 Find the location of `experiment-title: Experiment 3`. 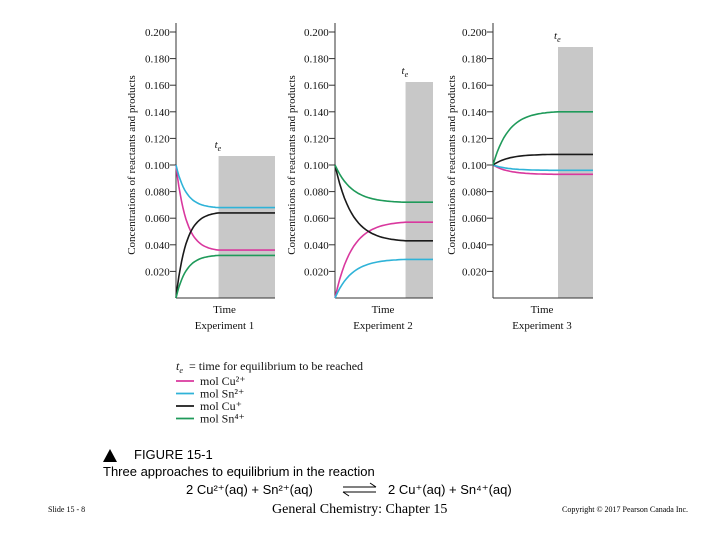

experiment-title: Experiment 3 is located at coordinates (542, 326).